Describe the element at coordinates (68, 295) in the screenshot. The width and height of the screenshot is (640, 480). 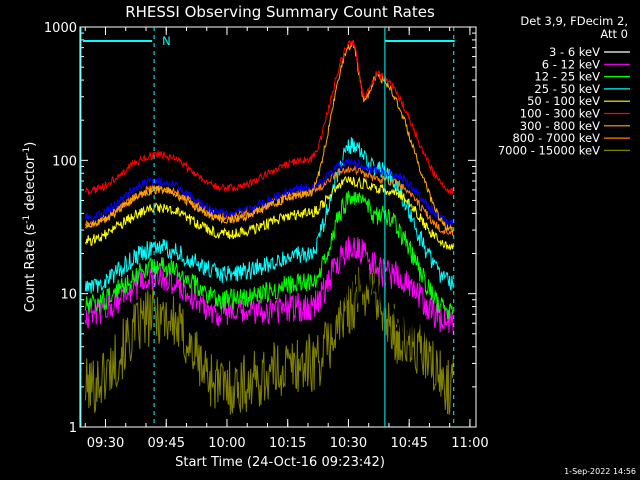
I see `y-tick-label: 10` at that location.